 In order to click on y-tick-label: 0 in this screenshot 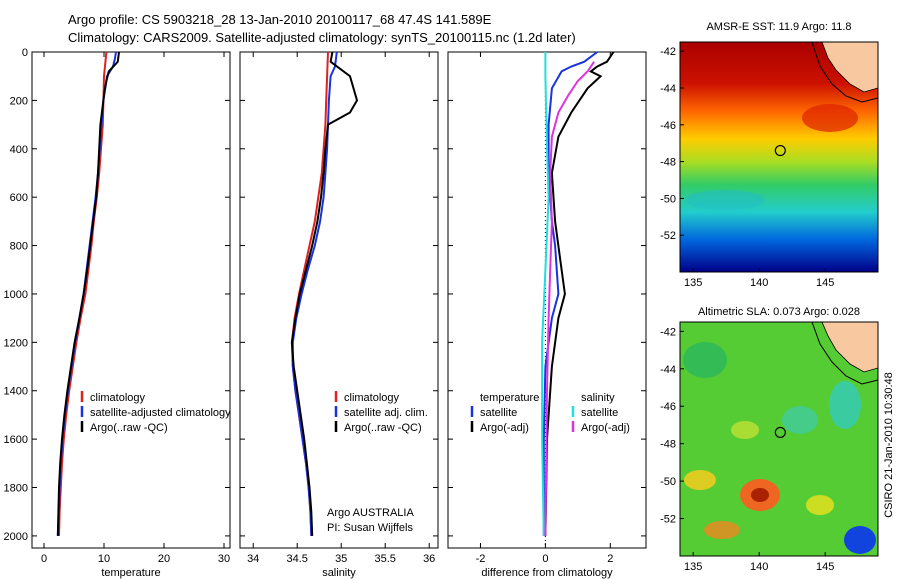, I will do `click(25, 53)`.